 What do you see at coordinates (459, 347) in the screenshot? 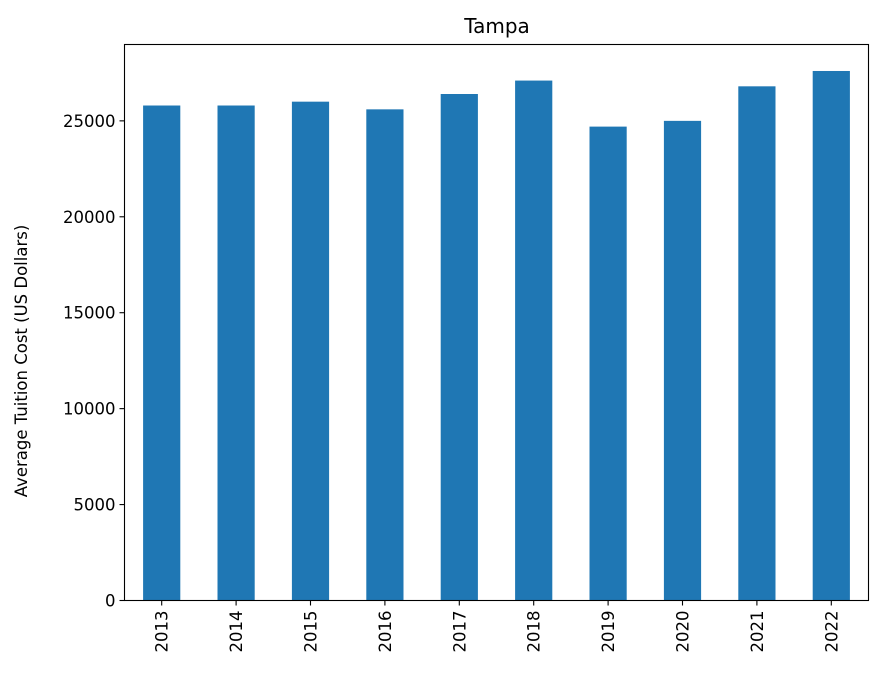
I see `bar-2017` at bounding box center [459, 347].